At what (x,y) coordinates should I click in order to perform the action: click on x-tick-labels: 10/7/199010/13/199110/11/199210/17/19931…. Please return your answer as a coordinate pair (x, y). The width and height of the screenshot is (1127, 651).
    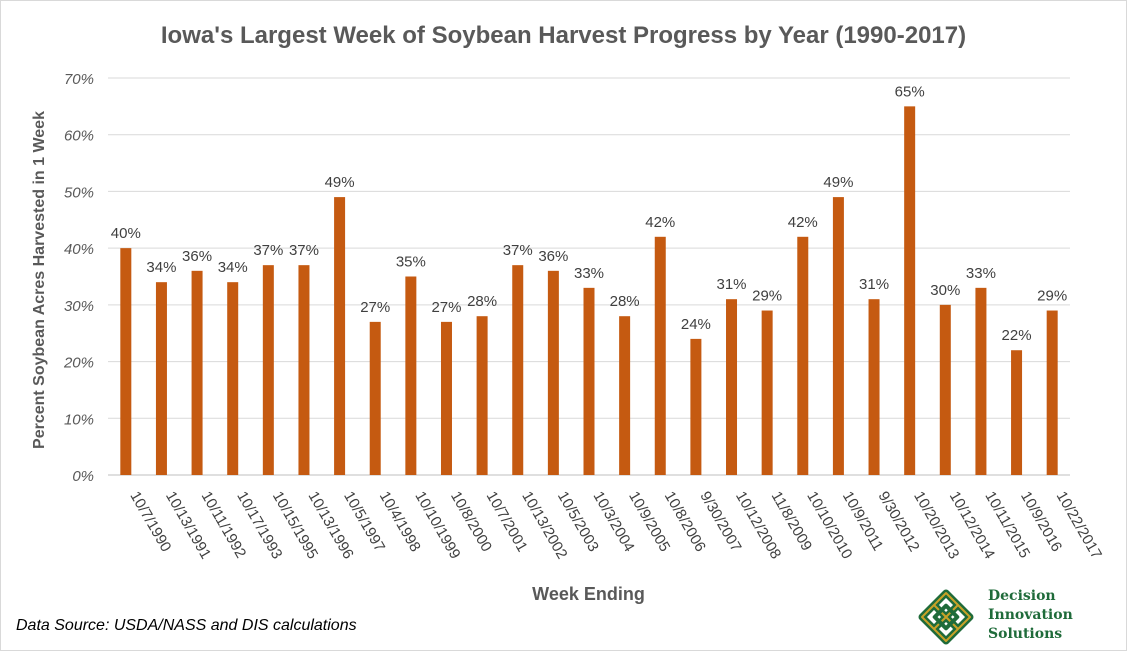
    Looking at the image, I should click on (615, 526).